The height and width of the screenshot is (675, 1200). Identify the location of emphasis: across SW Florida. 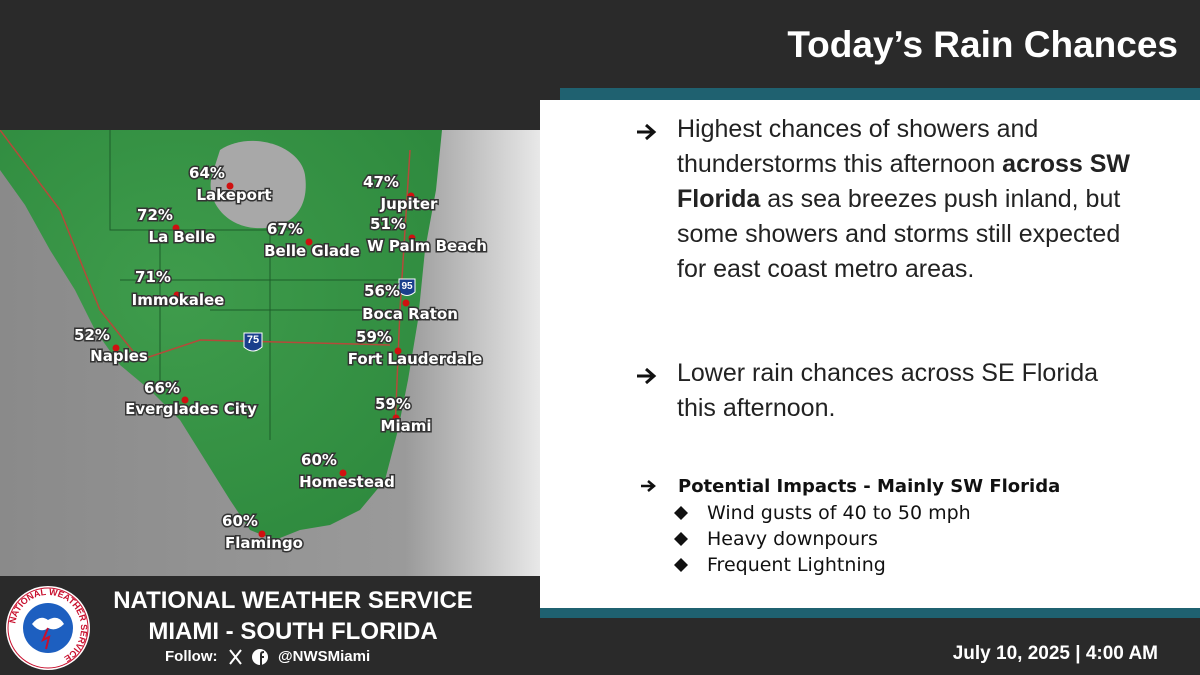
(904, 181).